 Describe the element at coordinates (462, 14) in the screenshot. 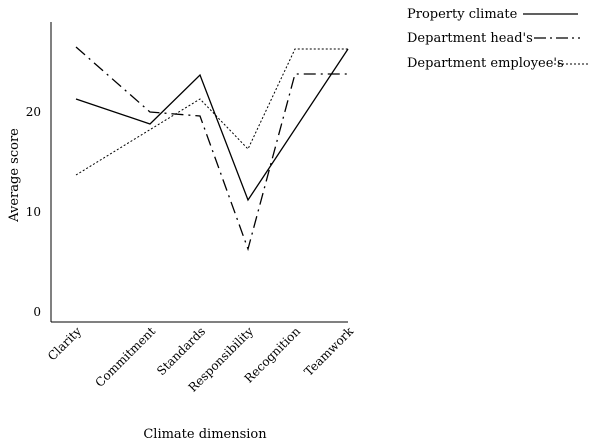

I see `legend-label: Property climate` at that location.